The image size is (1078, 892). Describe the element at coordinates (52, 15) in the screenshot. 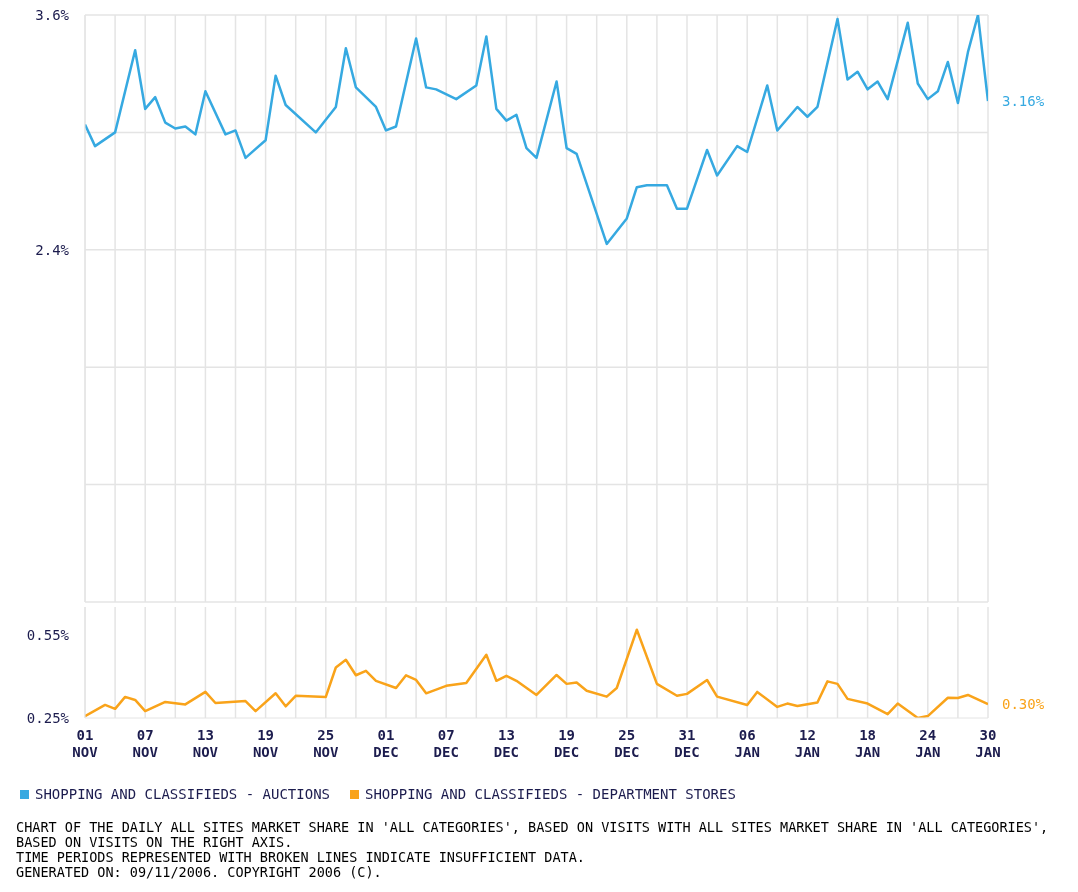

I see `y-tick-label: 3.6%` at that location.